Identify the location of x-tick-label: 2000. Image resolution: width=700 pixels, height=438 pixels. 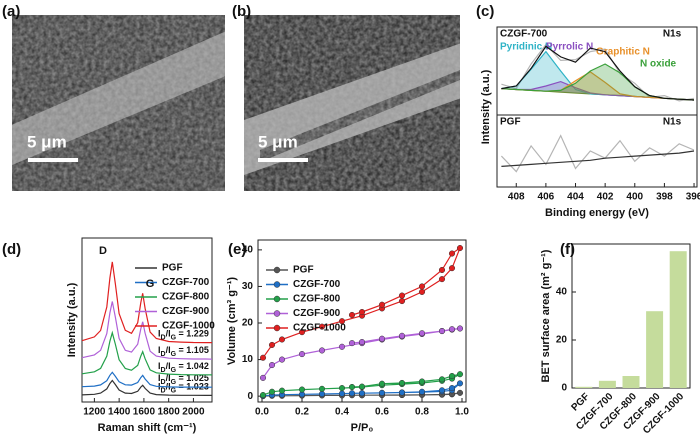
(193, 412).